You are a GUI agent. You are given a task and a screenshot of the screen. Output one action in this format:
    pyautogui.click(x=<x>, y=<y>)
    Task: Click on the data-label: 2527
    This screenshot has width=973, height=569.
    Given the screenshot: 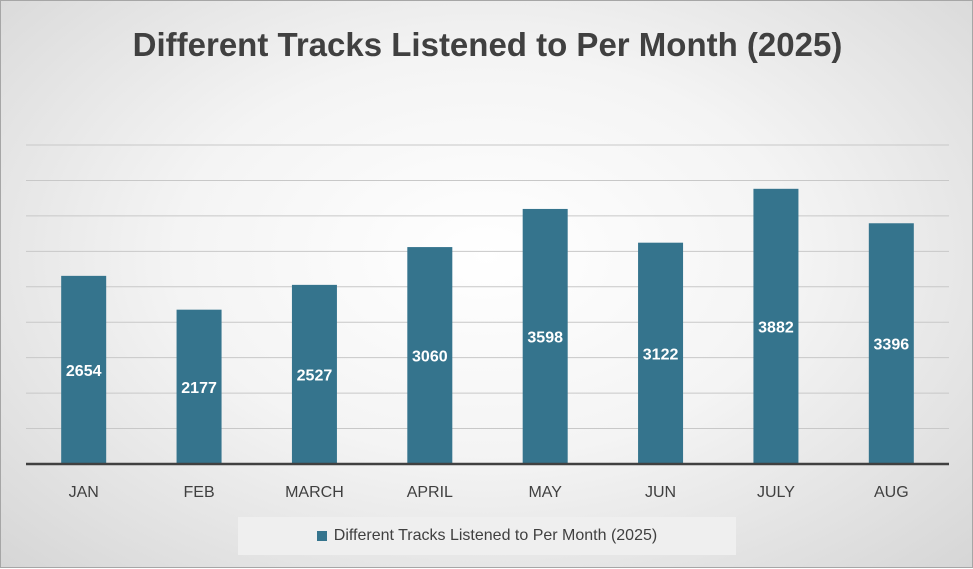 What is the action you would take?
    pyautogui.click(x=315, y=375)
    